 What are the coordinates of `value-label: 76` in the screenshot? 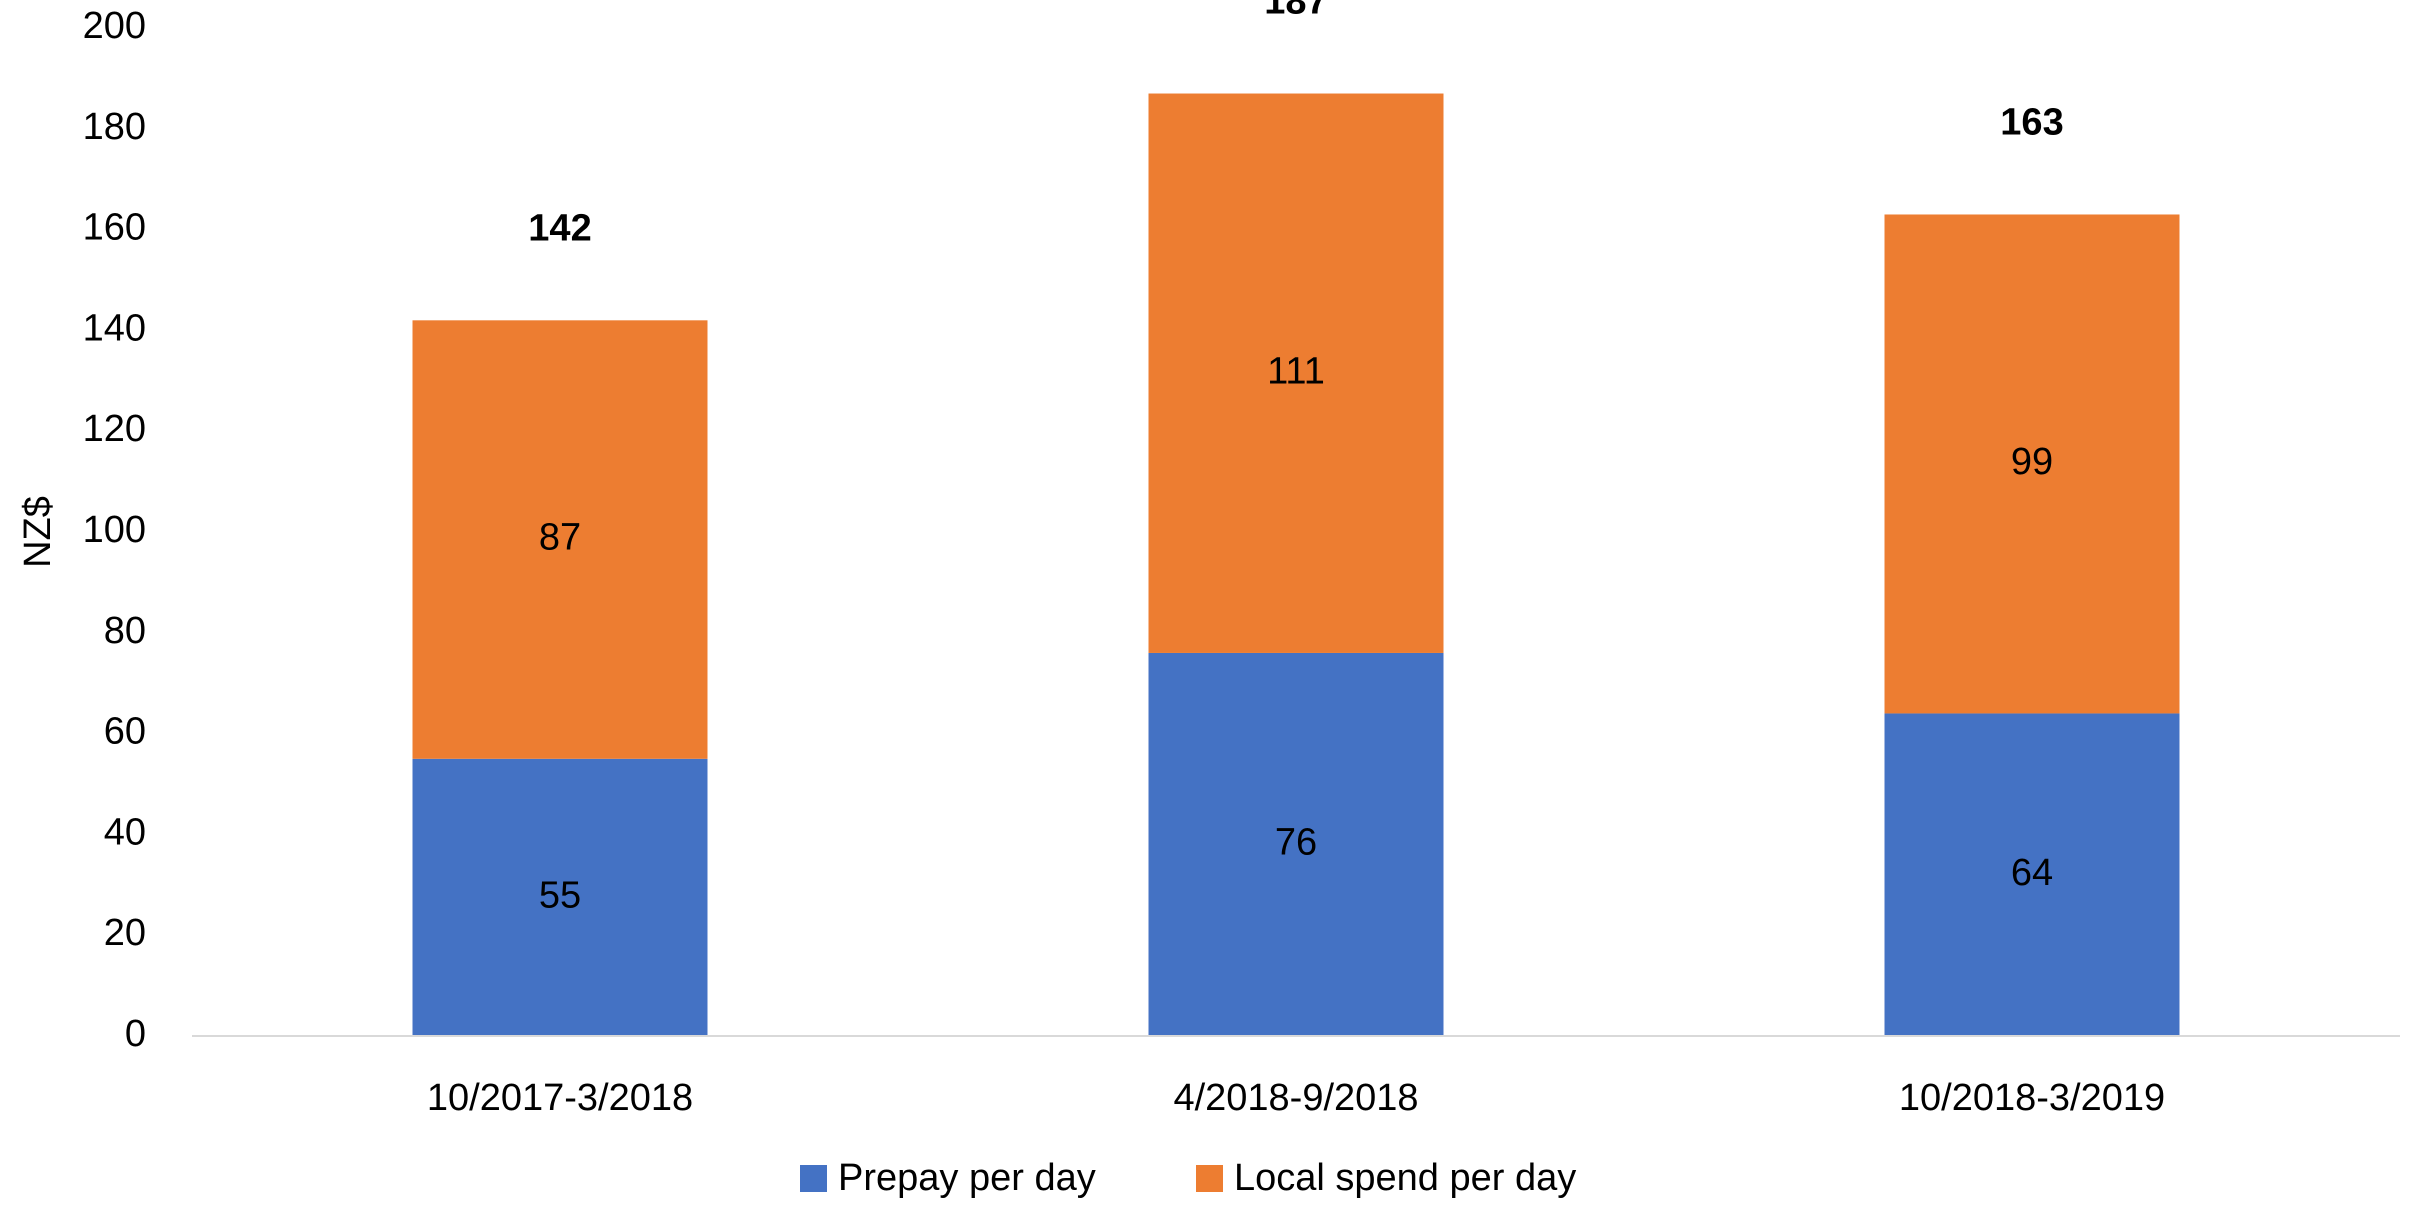 It's located at (1296, 843).